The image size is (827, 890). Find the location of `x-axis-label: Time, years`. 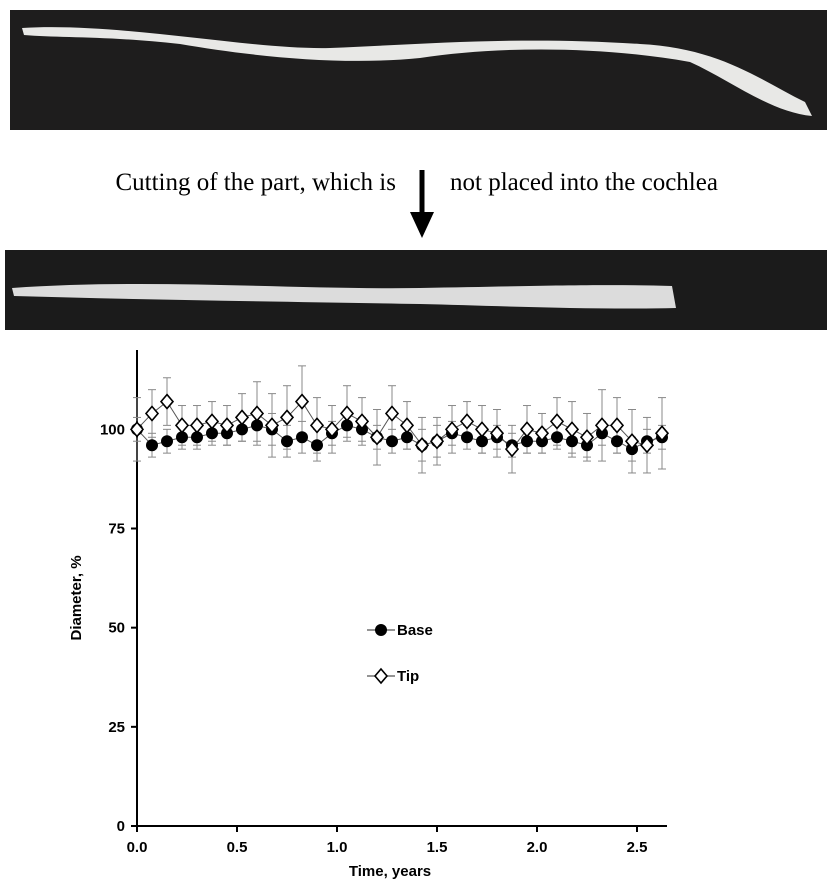

x-axis-label: Time, years is located at coordinates (390, 871).